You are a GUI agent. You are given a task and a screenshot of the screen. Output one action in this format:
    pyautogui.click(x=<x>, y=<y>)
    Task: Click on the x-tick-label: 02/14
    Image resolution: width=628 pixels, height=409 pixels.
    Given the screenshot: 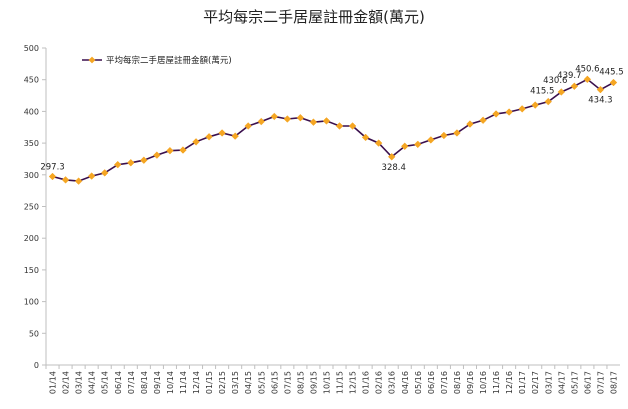 What is the action you would take?
    pyautogui.click(x=66, y=382)
    